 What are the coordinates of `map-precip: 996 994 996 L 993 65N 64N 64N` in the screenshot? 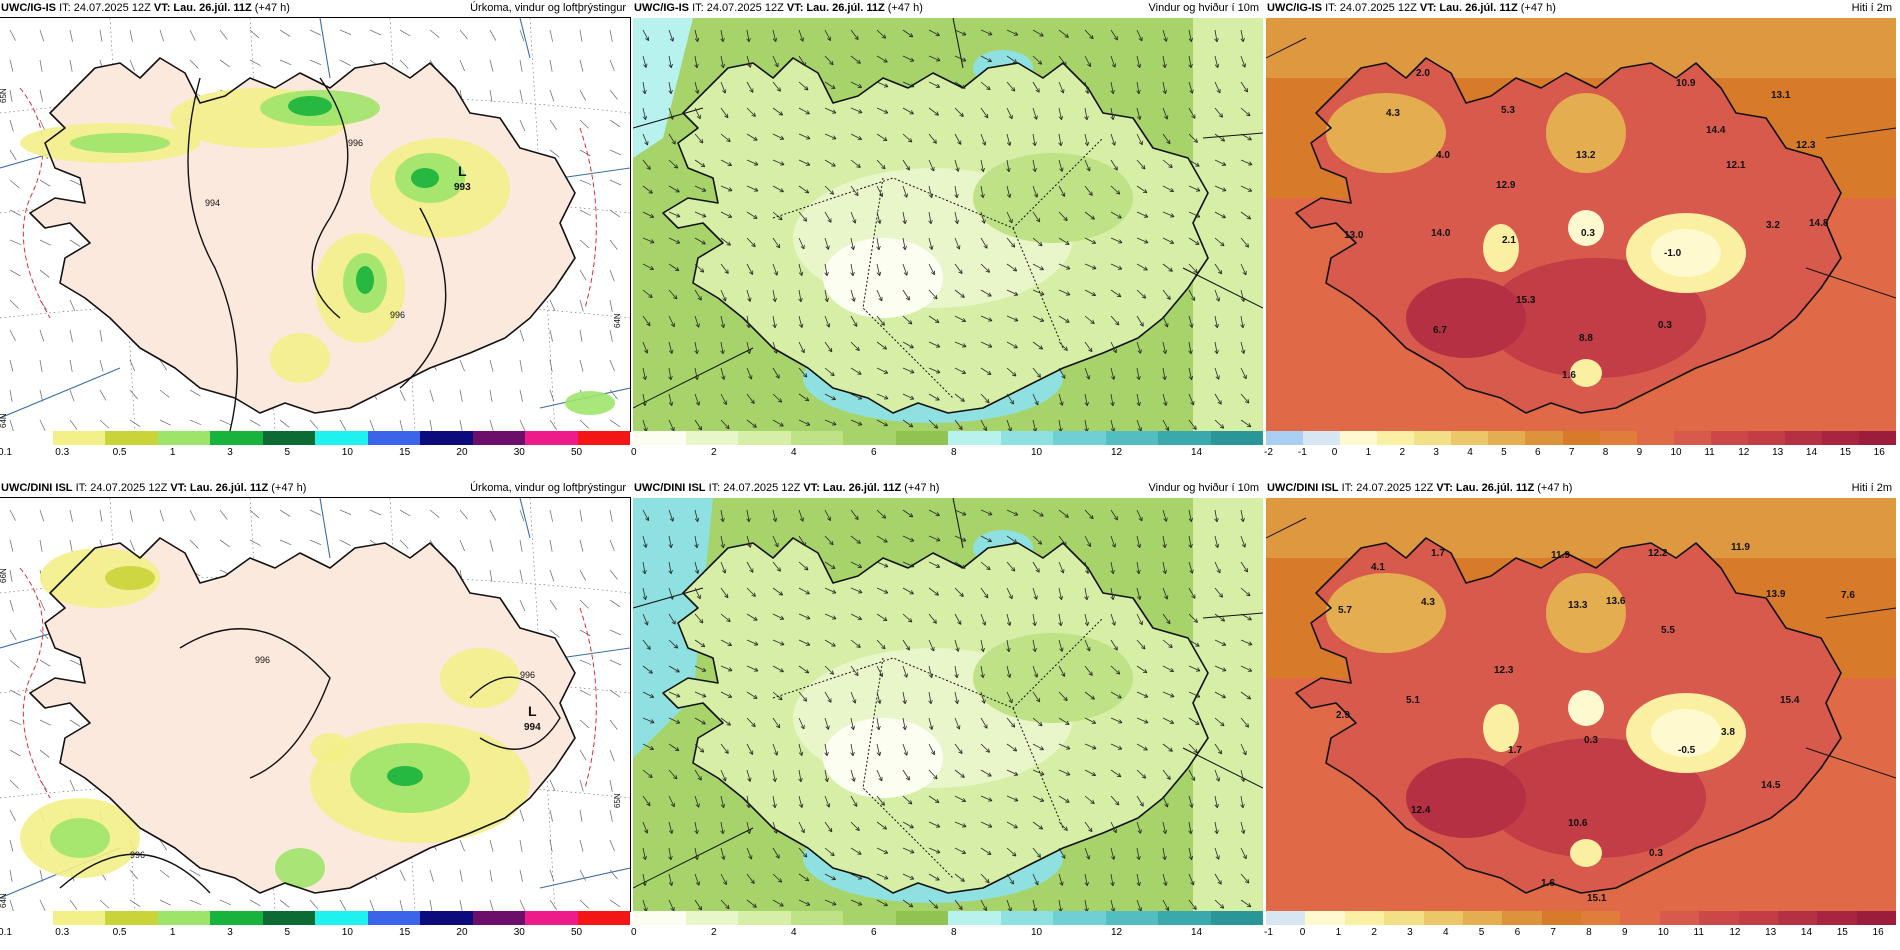 It's located at (315, 224).